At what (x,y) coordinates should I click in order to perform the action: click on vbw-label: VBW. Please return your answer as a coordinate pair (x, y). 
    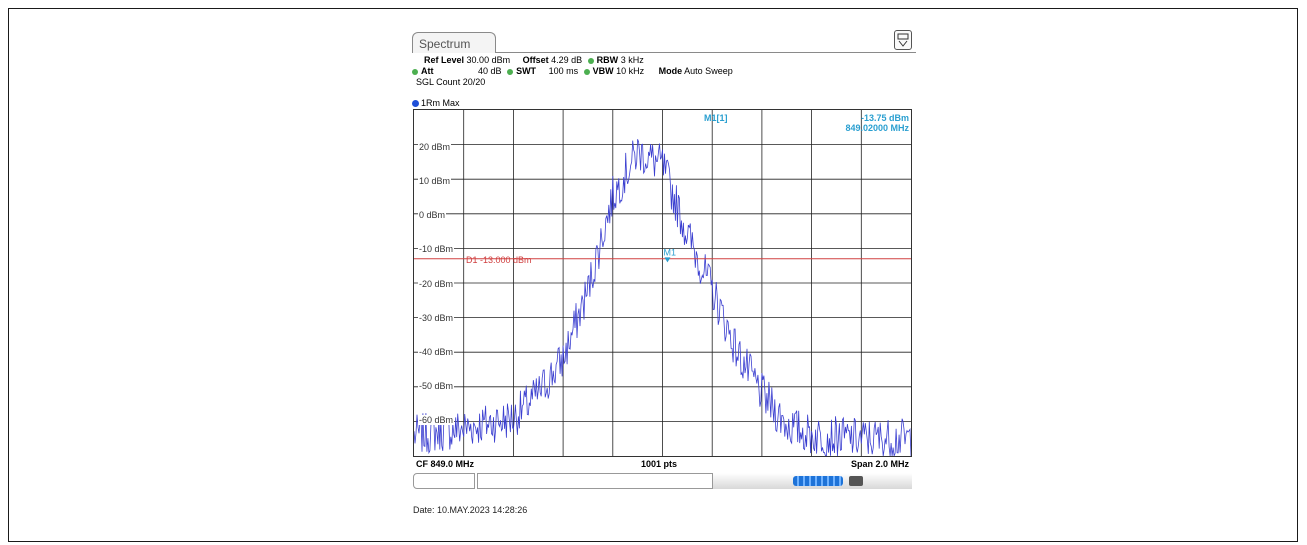
    Looking at the image, I should click on (603, 71).